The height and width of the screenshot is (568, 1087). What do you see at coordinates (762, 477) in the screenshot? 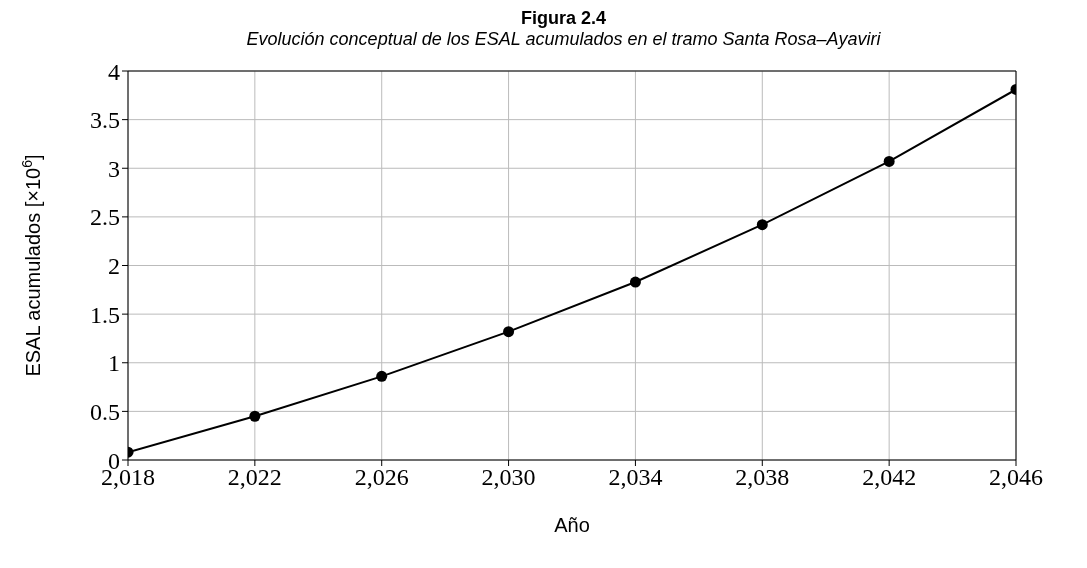
I see `x-tick-label: 2,038` at bounding box center [762, 477].